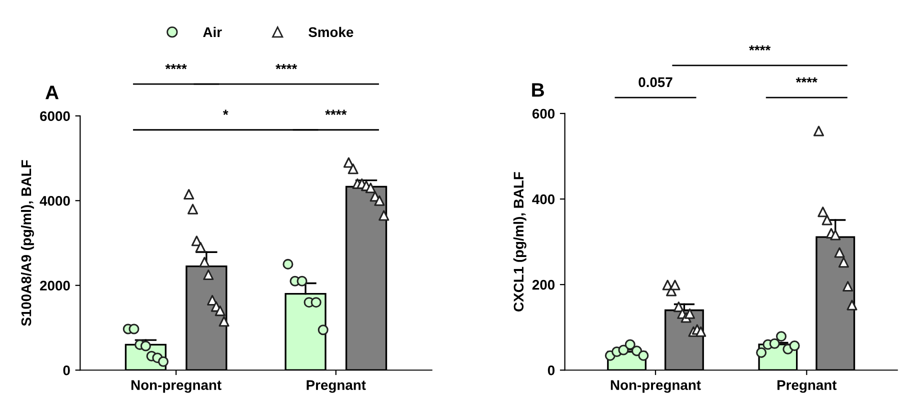  Describe the element at coordinates (331, 32) in the screenshot. I see `legend-label: Smoke` at that location.